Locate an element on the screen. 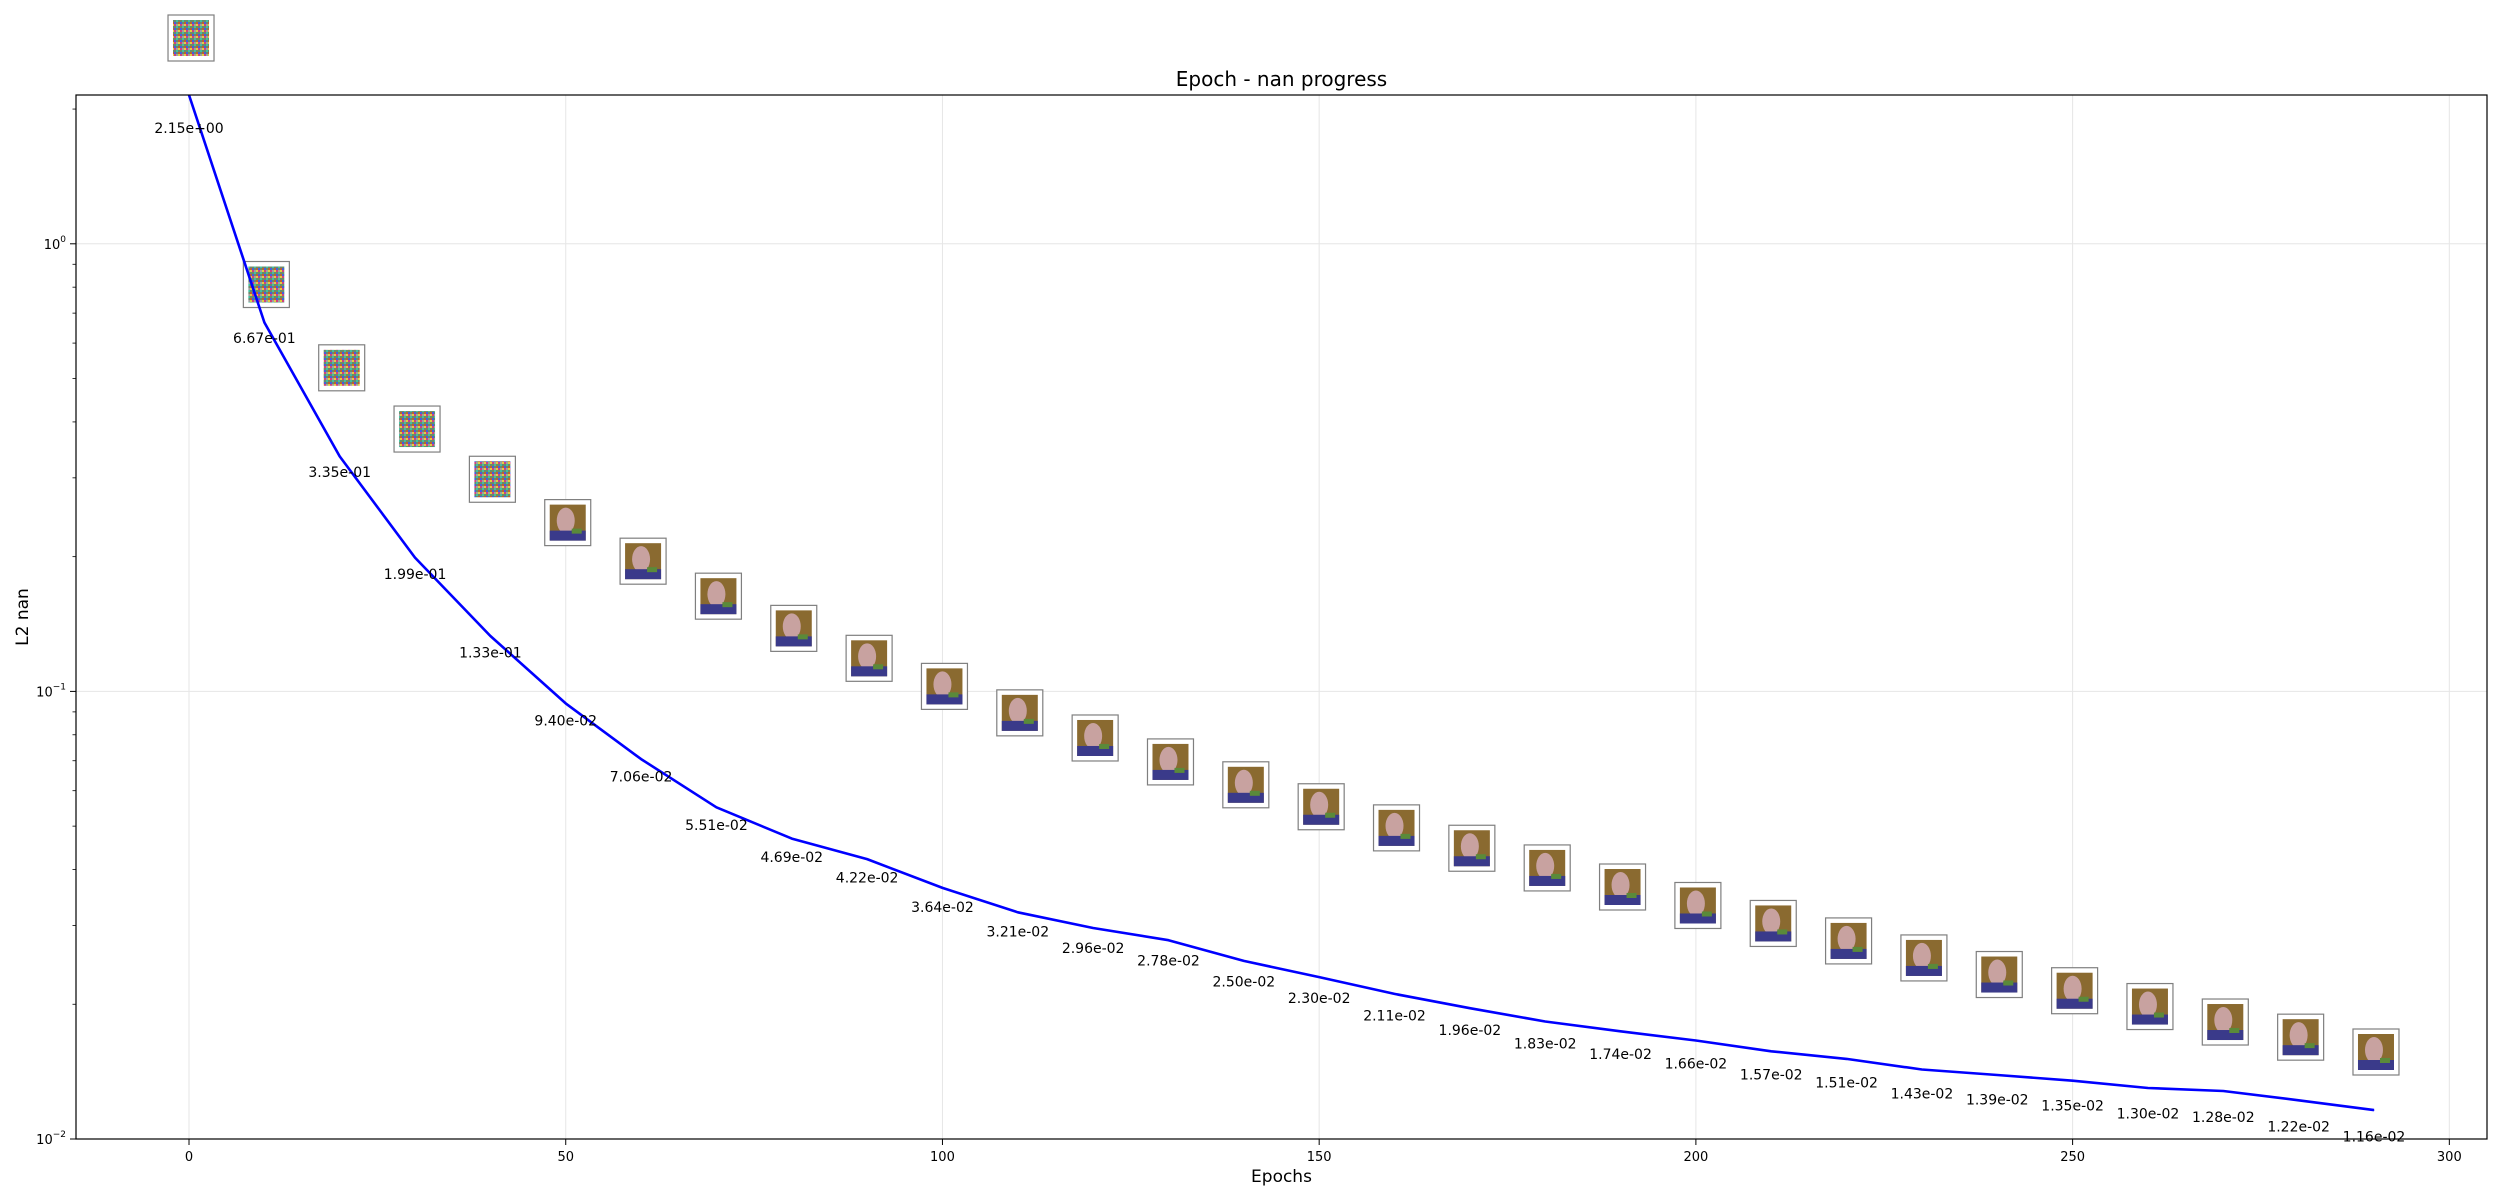  x-axis-label: Epochs is located at coordinates (1281, 1177).